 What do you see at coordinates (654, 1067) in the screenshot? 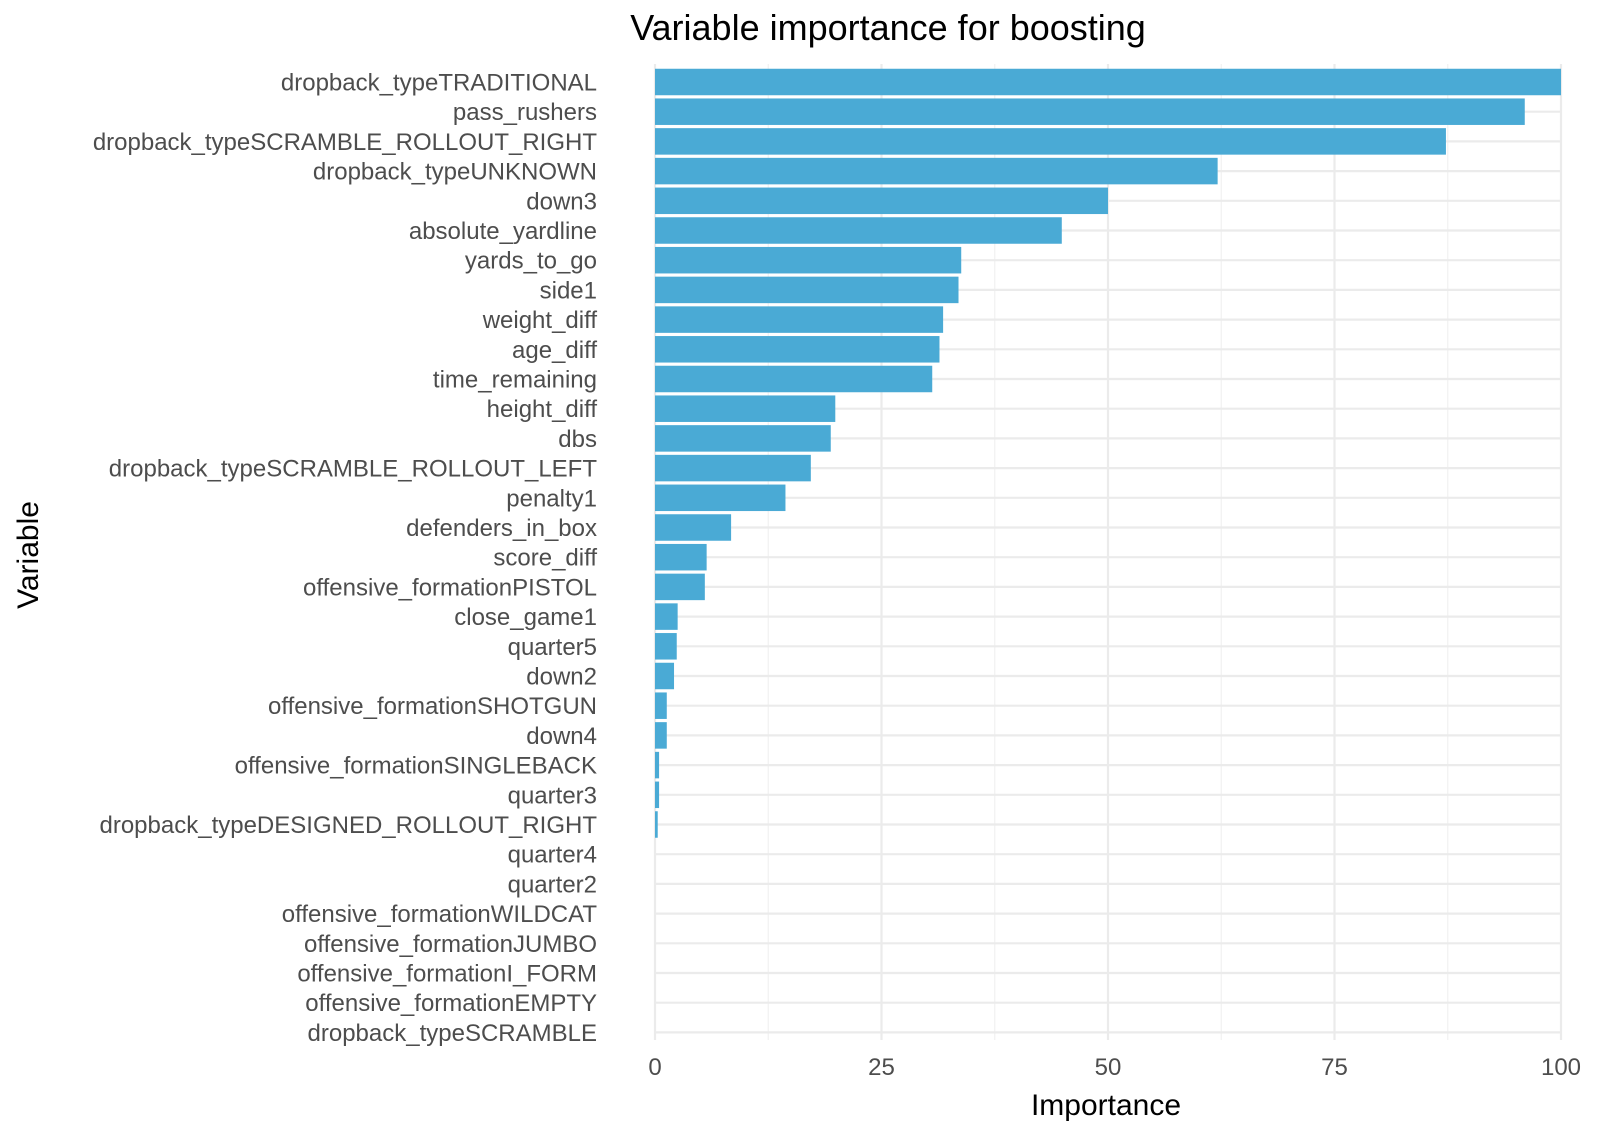
I see `x-tick-label: 0` at bounding box center [654, 1067].